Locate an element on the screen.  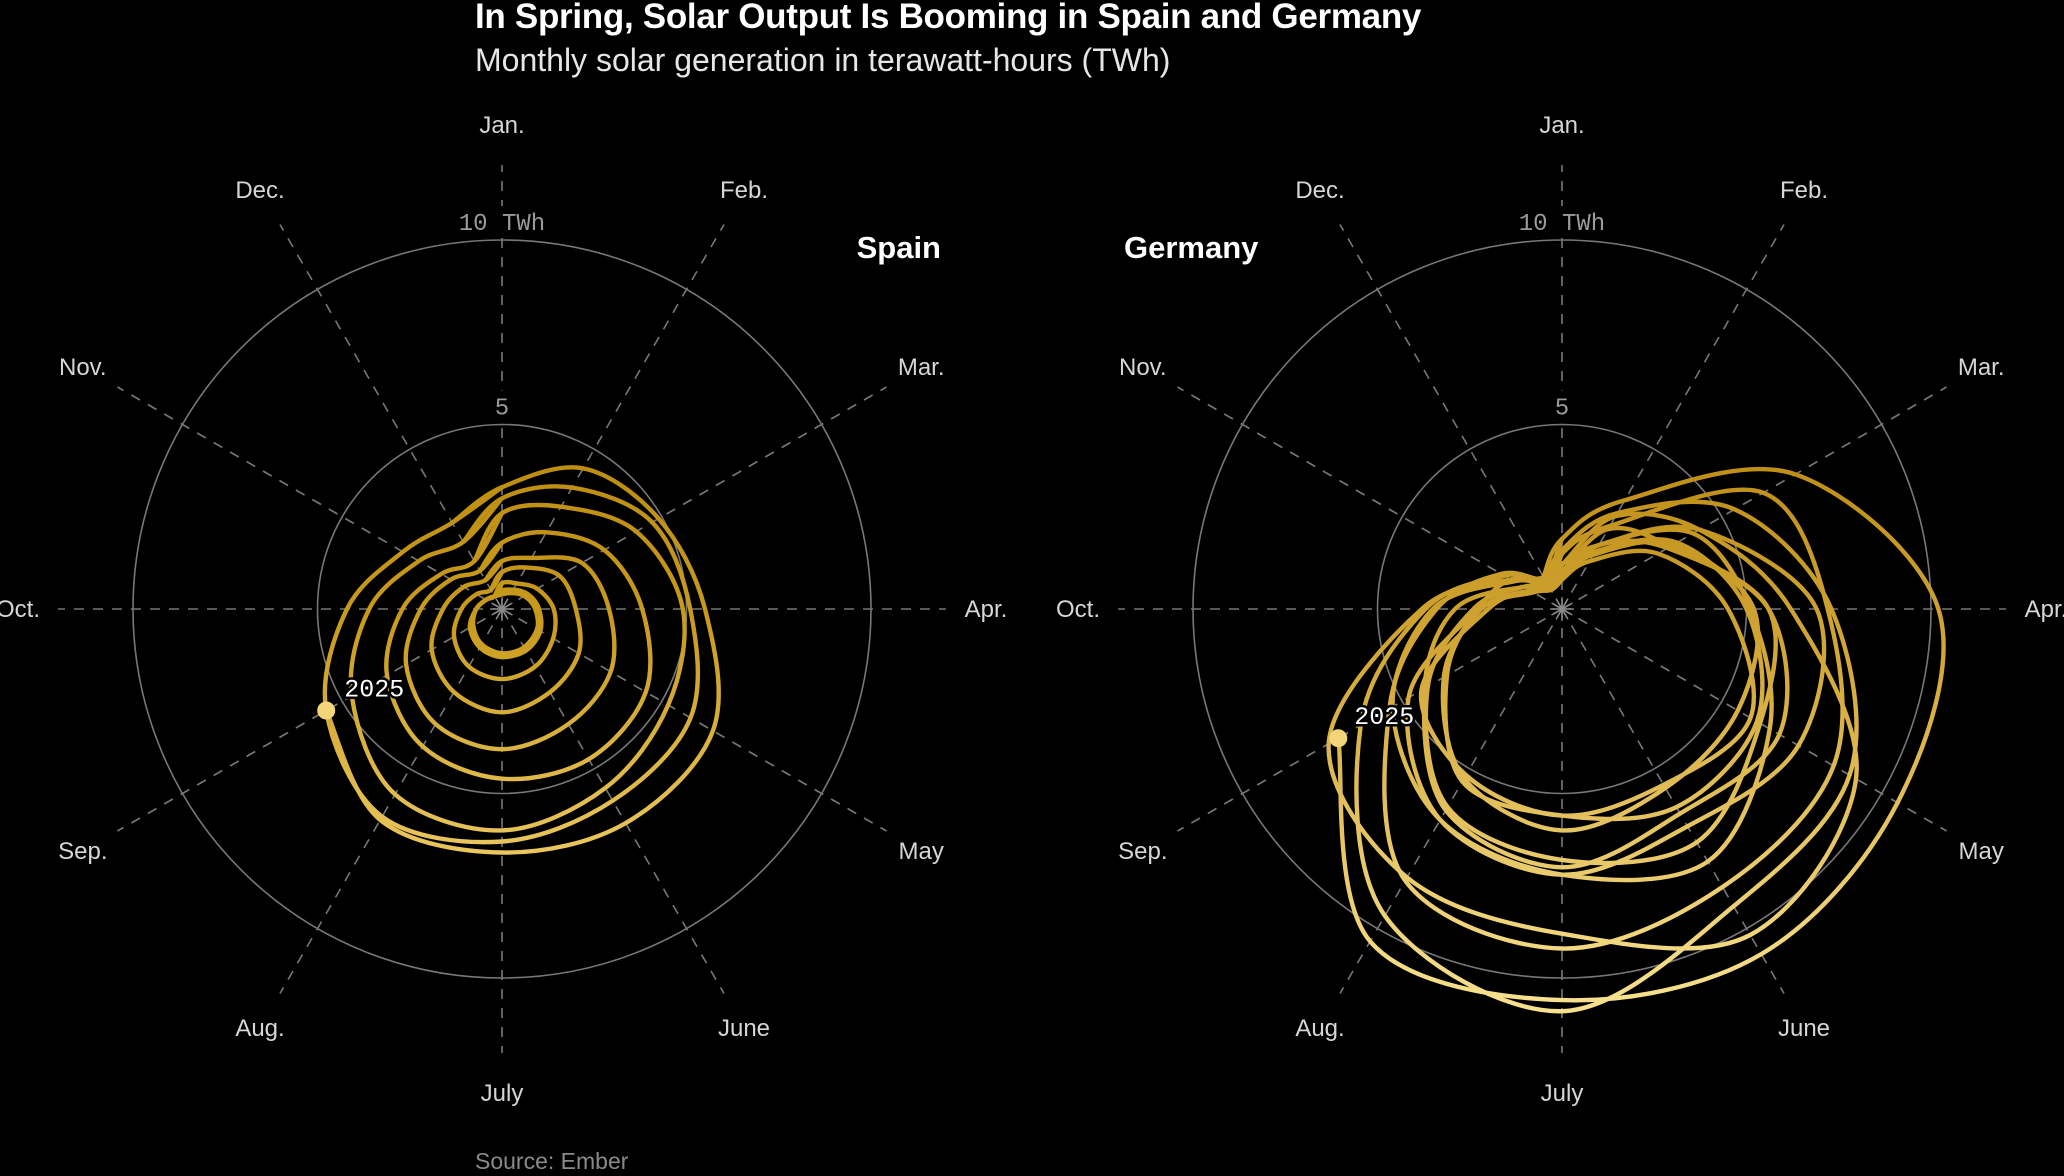
germany-month-label-june: June is located at coordinates (1804, 1028).